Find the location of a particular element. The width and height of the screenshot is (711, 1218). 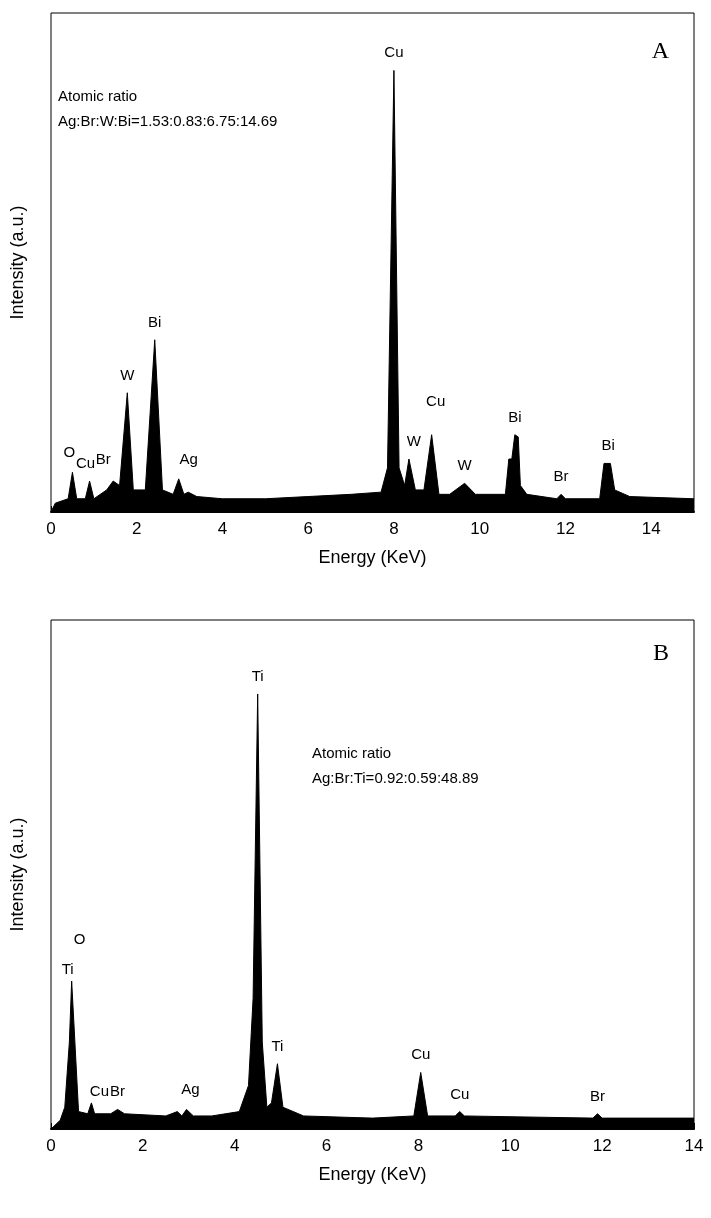

text: B is located at coordinates (661, 652).